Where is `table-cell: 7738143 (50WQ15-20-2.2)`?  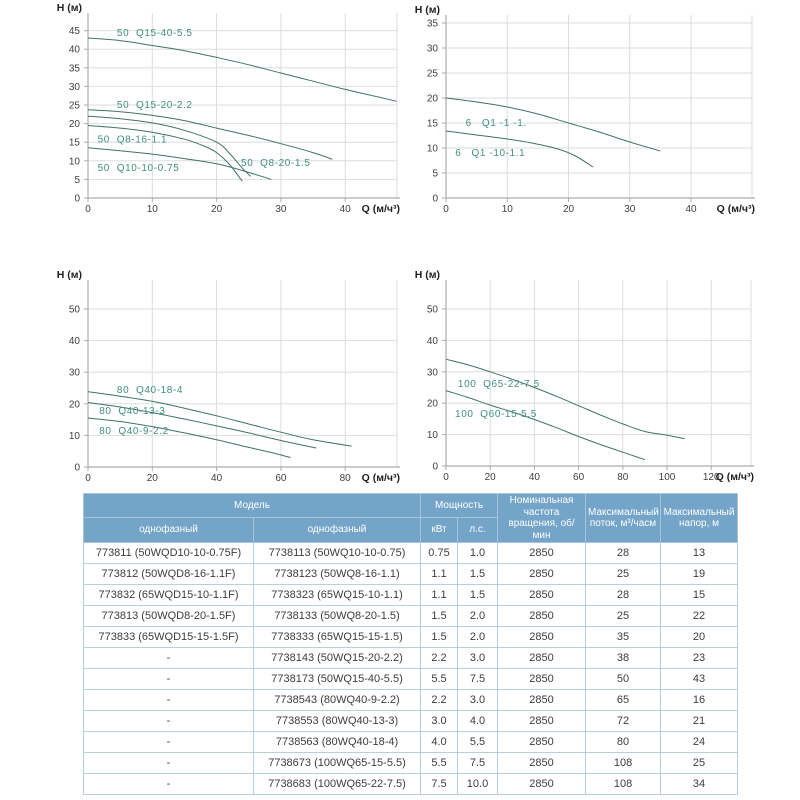 table-cell: 7738143 (50WQ15-20-2.2) is located at coordinates (337, 658).